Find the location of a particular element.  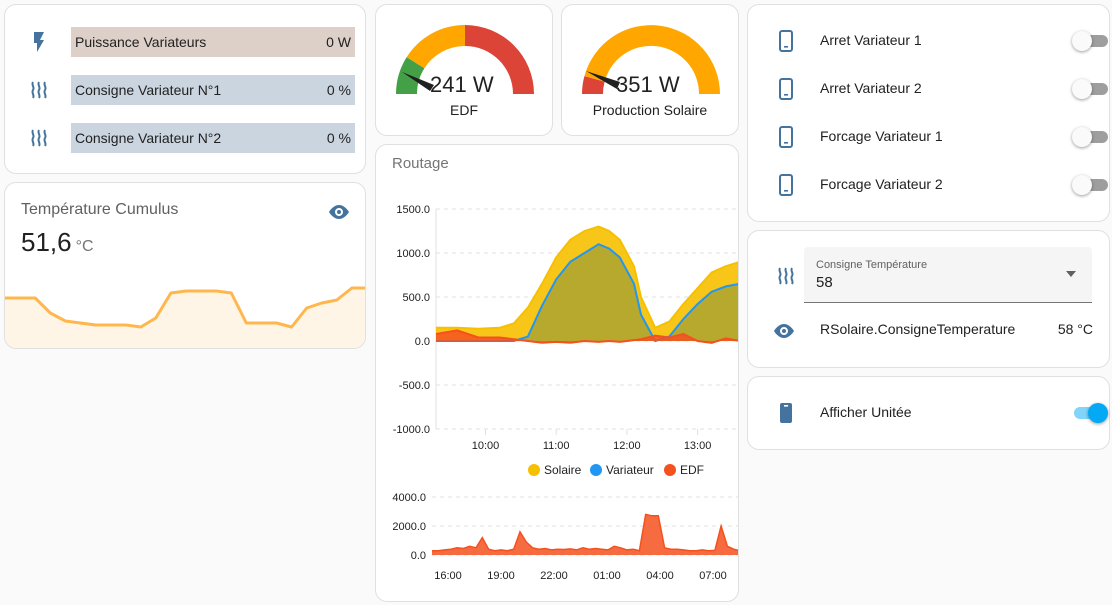

legend-label: Variateur is located at coordinates (630, 470).